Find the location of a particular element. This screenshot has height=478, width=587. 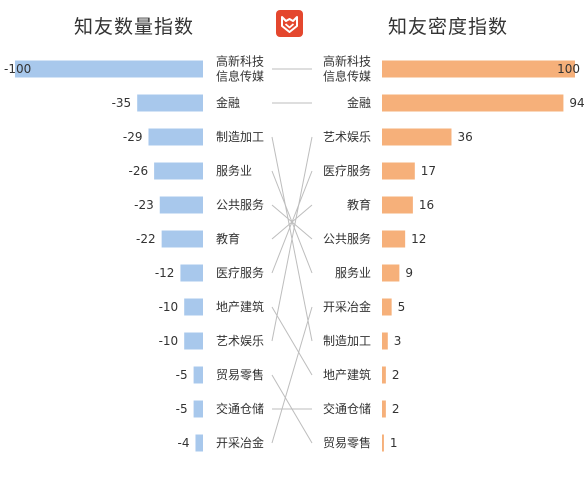

right-category-label: 贸易零售 is located at coordinates (347, 442).